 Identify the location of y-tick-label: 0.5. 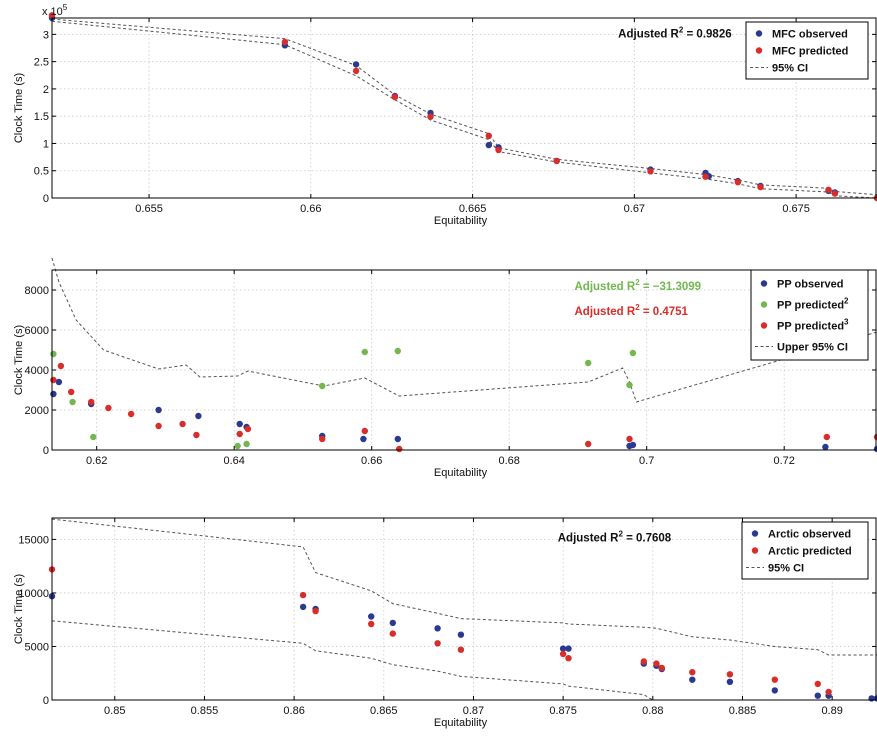
(41, 172).